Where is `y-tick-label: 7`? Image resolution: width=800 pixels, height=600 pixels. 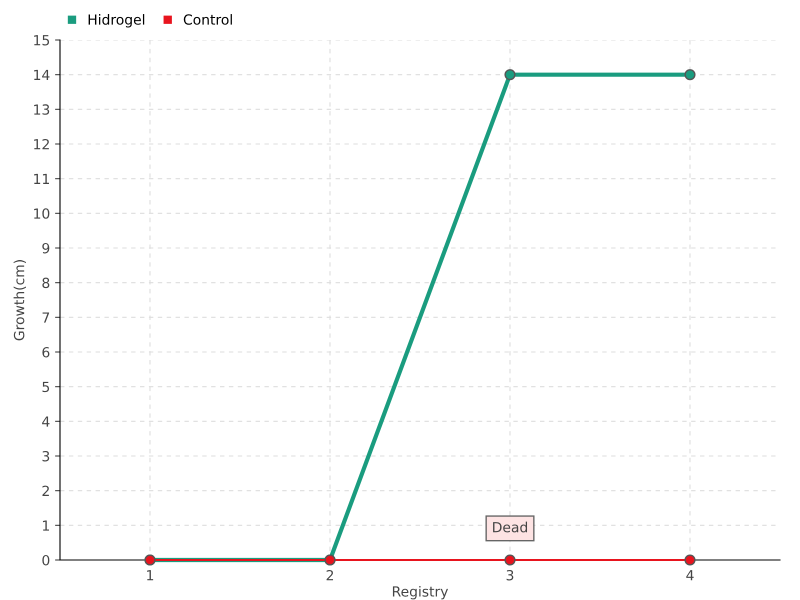
y-tick-label: 7 is located at coordinates (46, 317).